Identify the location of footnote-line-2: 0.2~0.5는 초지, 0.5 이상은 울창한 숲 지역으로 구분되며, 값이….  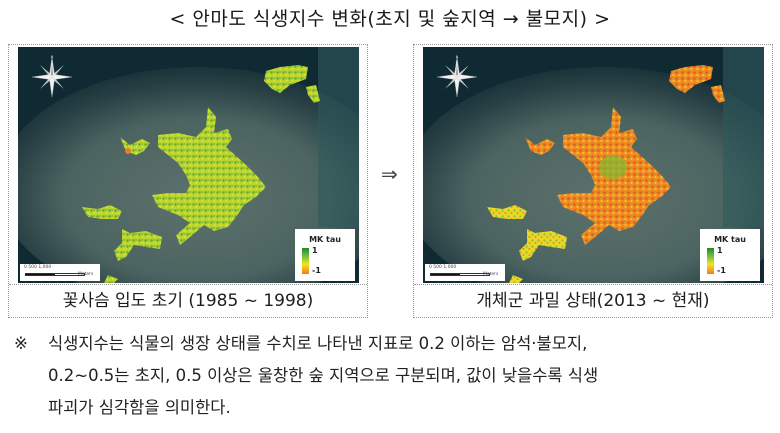
(323, 375).